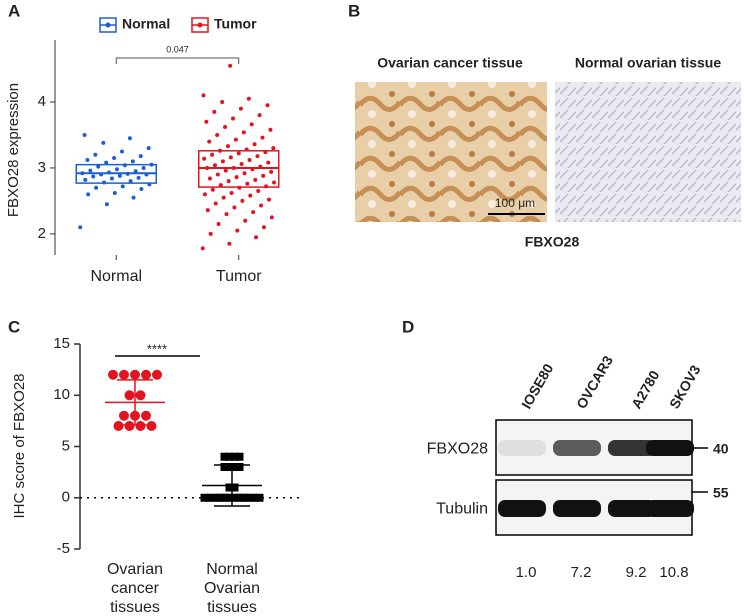 The image size is (744, 616). I want to click on row-label: FBXO28, so click(457, 449).